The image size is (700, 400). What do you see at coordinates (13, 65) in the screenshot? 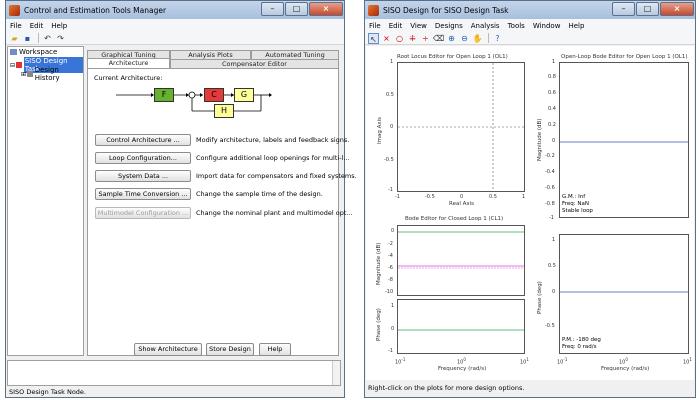
I see `collapse-icon: ⊟` at bounding box center [13, 65].